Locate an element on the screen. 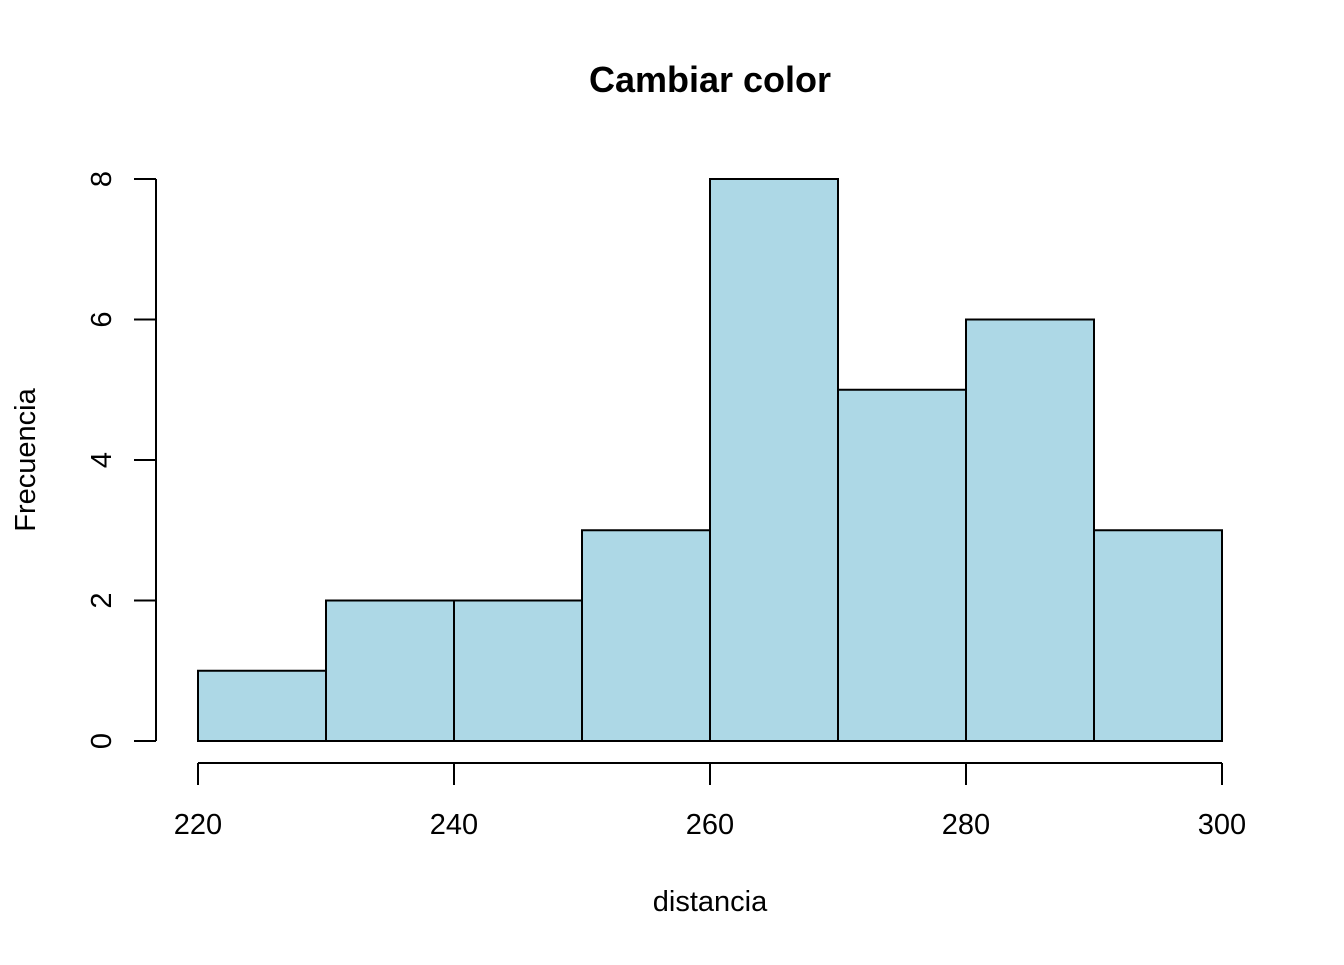 This screenshot has width=1344, height=965. x-tick-label-0: 220 is located at coordinates (198, 825).